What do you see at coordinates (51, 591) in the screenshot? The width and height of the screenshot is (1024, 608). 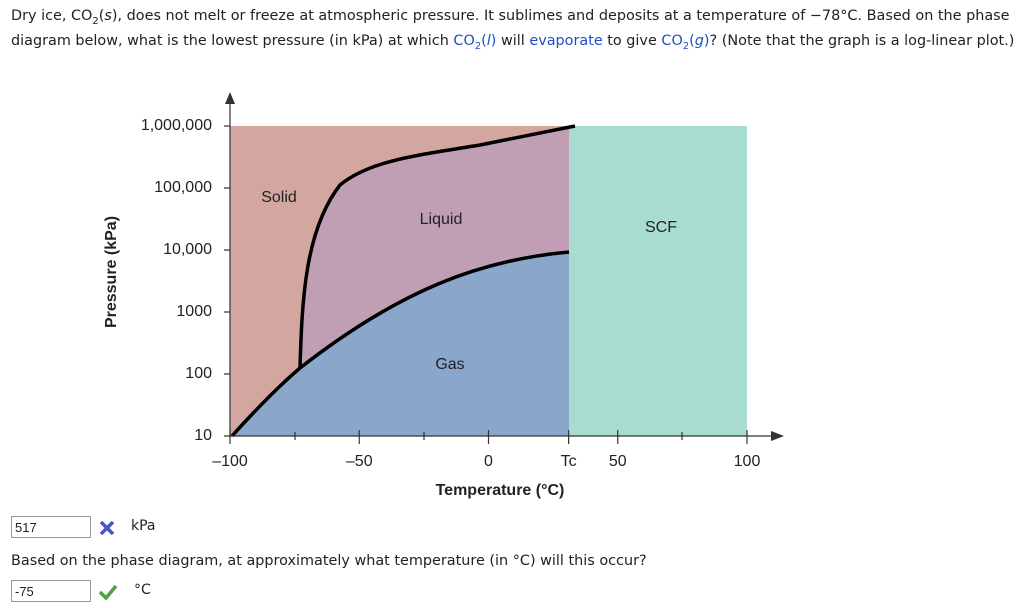 I see `answer-input: -75` at bounding box center [51, 591].